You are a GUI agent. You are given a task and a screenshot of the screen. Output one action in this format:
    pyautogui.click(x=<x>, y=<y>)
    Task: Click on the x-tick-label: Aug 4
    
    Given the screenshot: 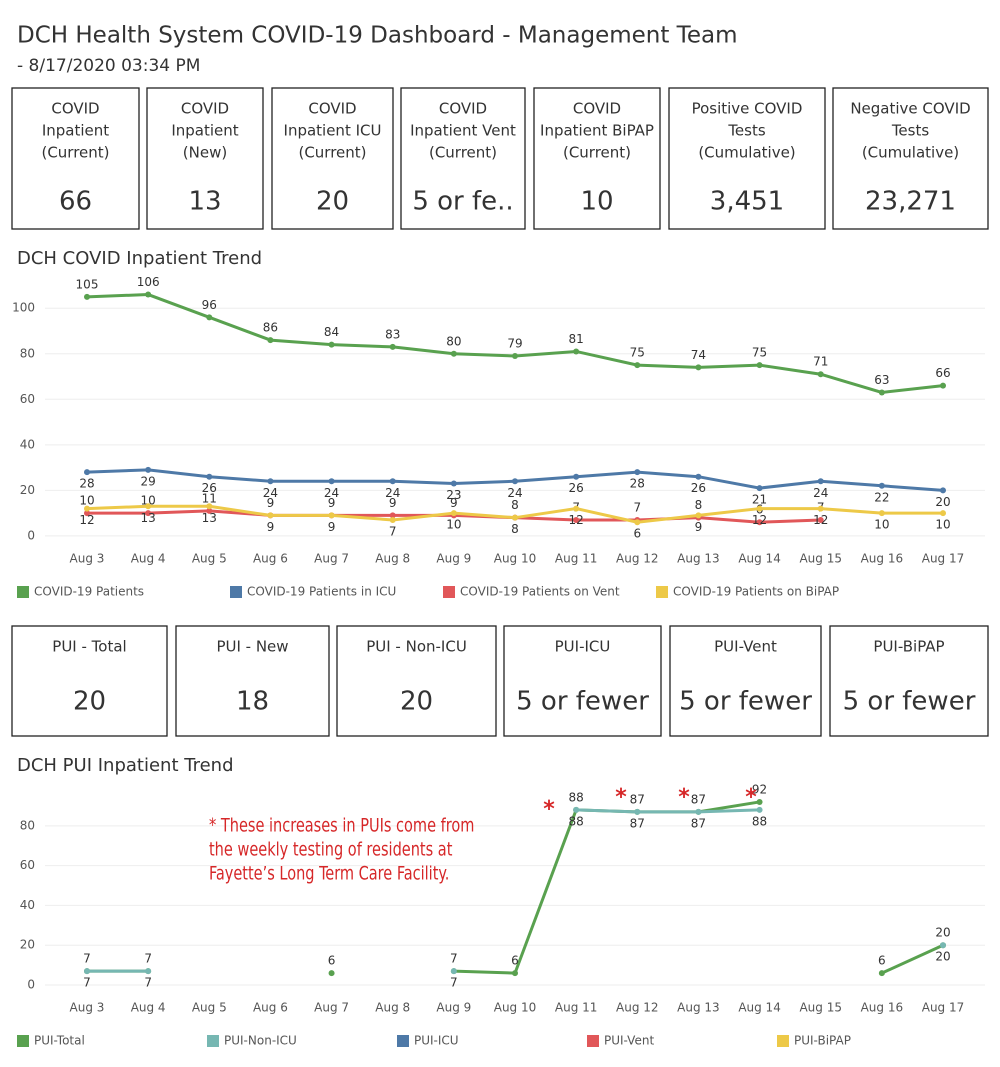 What is the action you would take?
    pyautogui.click(x=148, y=559)
    